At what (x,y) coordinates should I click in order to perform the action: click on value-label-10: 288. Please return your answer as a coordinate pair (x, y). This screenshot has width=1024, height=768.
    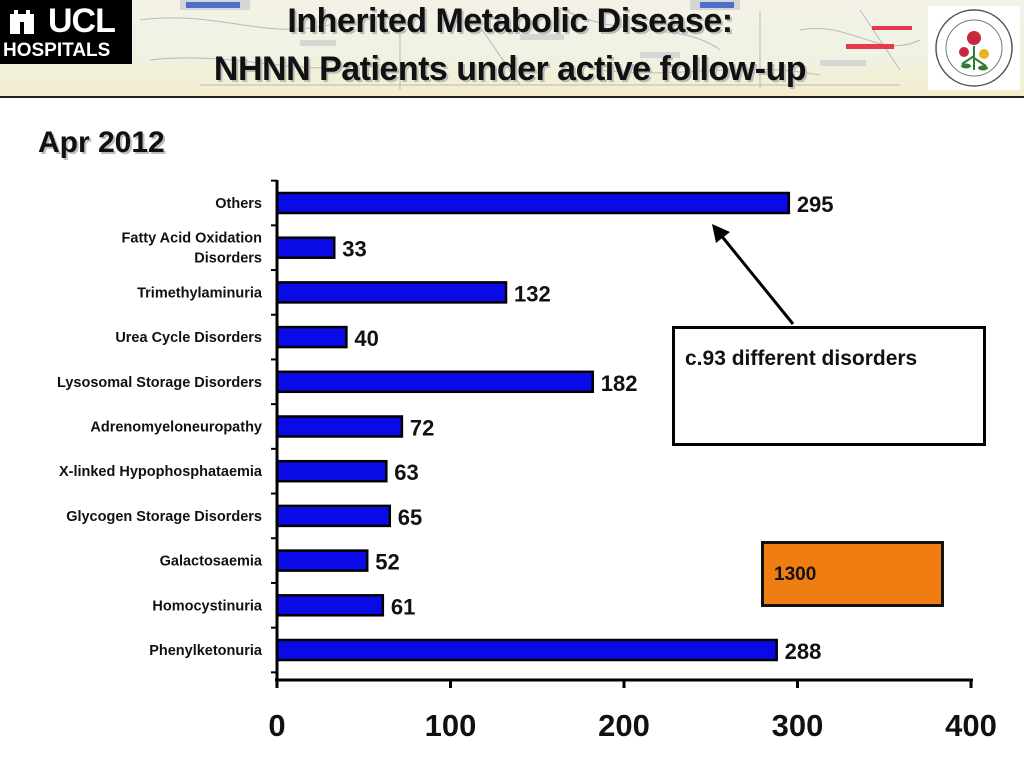
    Looking at the image, I should click on (803, 651).